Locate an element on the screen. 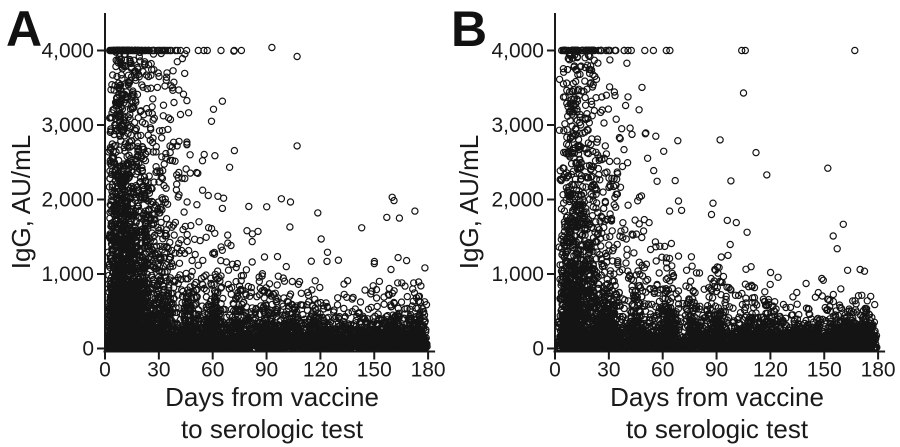  panel-b-x-axis-title-line1: Days from vaccine is located at coordinates (717, 397).